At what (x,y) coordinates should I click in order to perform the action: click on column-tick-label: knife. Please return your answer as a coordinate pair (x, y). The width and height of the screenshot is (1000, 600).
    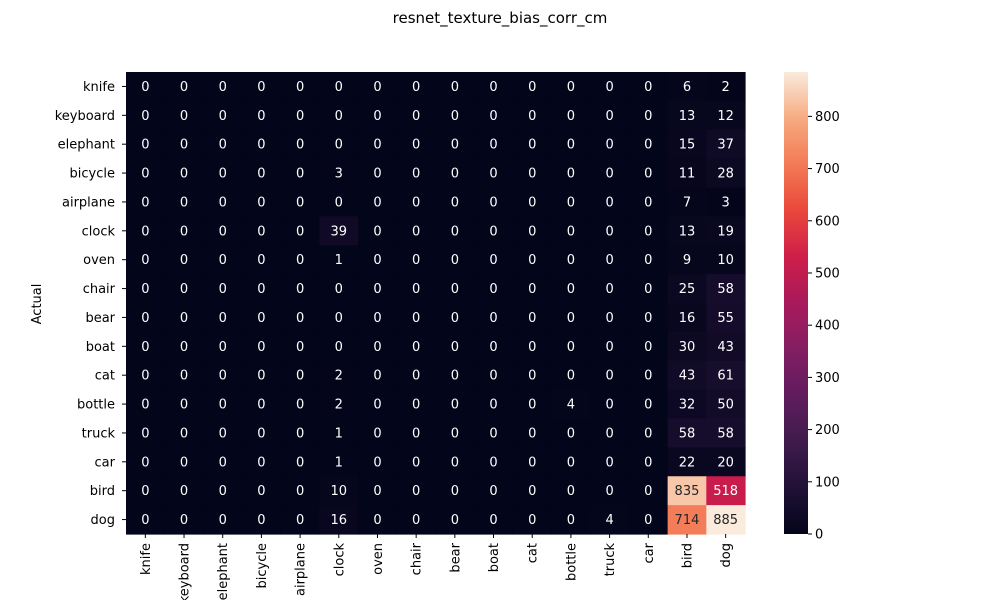
    Looking at the image, I should click on (146, 559).